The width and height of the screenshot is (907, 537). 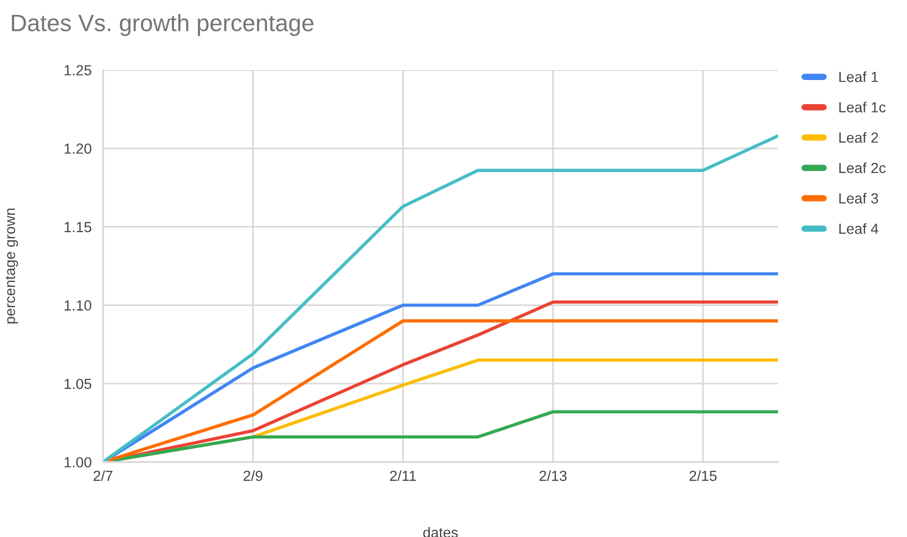 What do you see at coordinates (858, 137) in the screenshot?
I see `legend-label: Leaf 2` at bounding box center [858, 137].